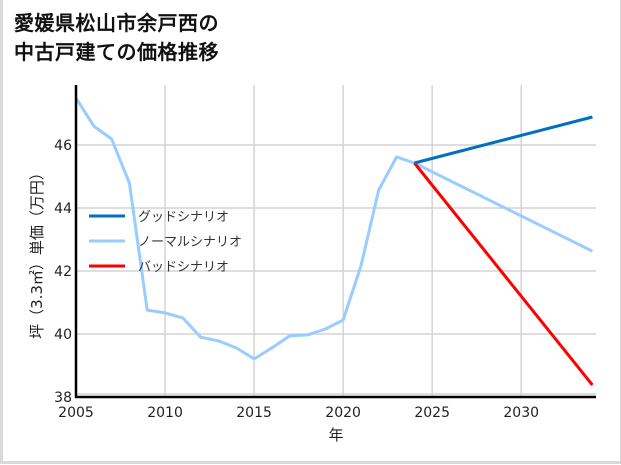 The width and height of the screenshot is (621, 465). I want to click on legend-label-1: ノーマルシナリオ, so click(190, 242).